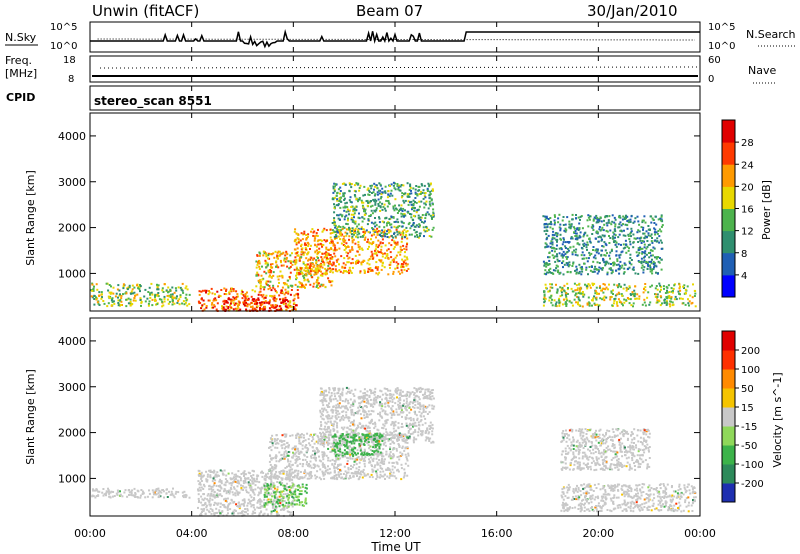 This screenshot has width=800, height=554. Describe the element at coordinates (728, 264) in the screenshot. I see `scale-segment` at that location.